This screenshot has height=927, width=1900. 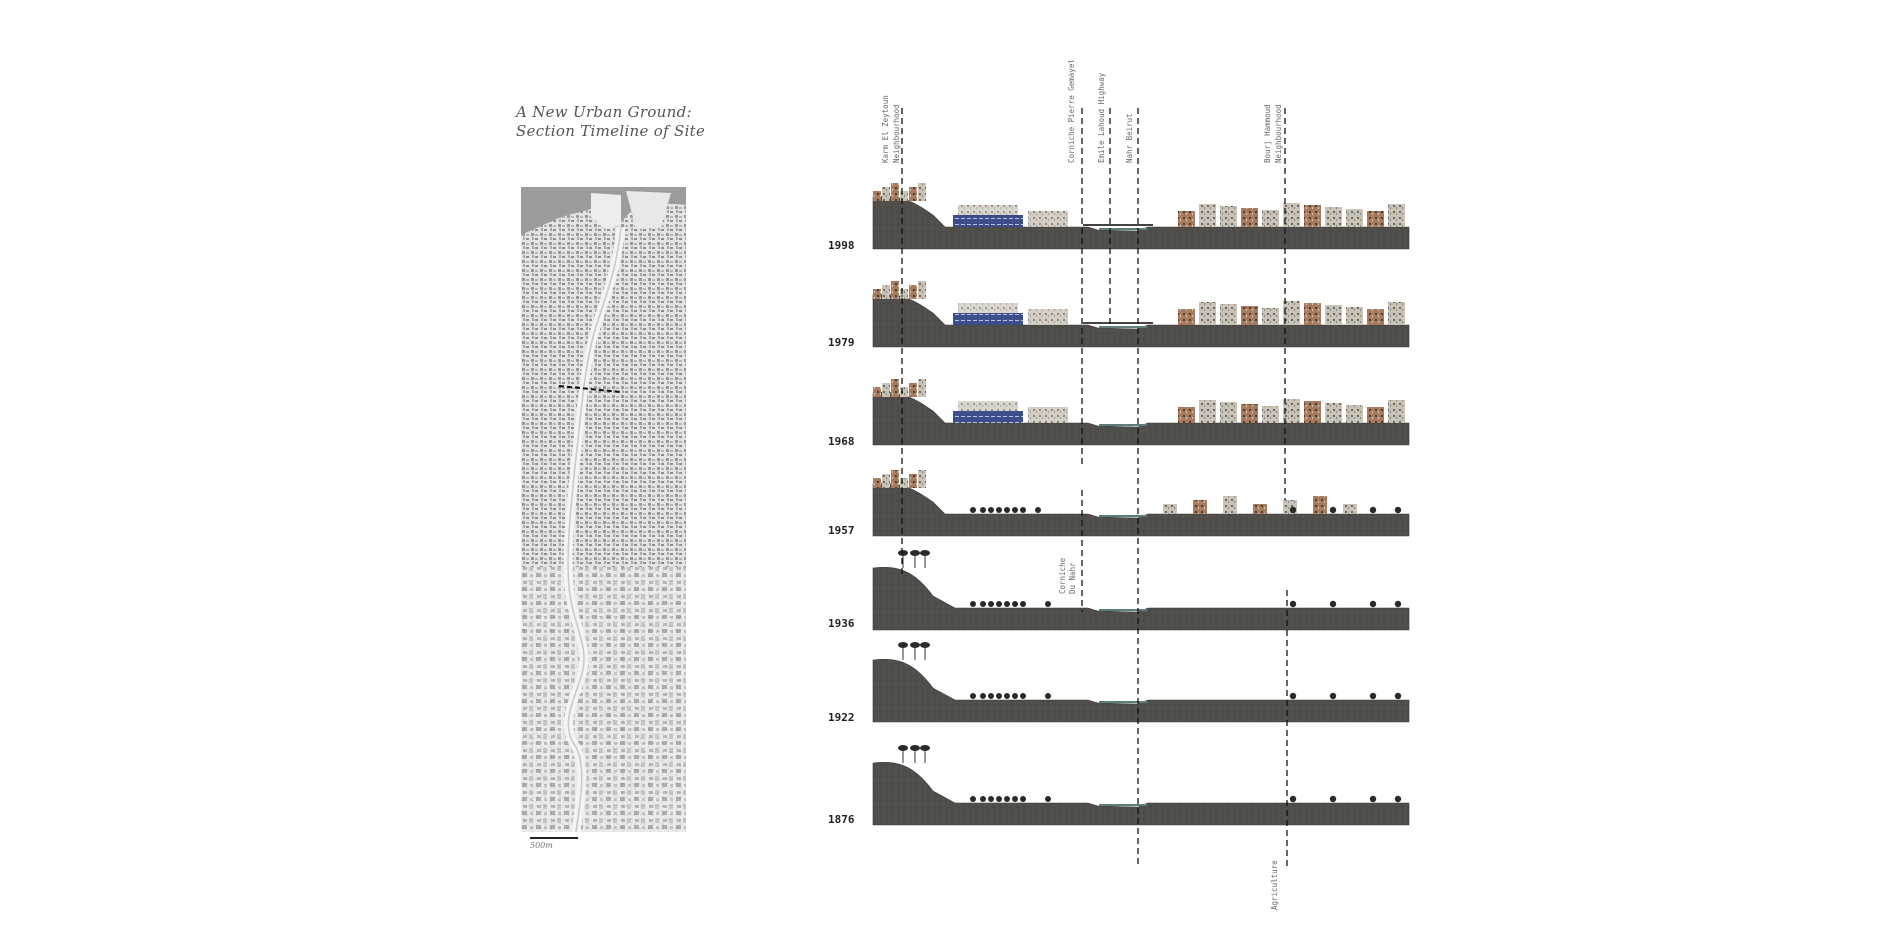 I want to click on title-line-1: A New Urban Ground:, so click(x=604, y=112).